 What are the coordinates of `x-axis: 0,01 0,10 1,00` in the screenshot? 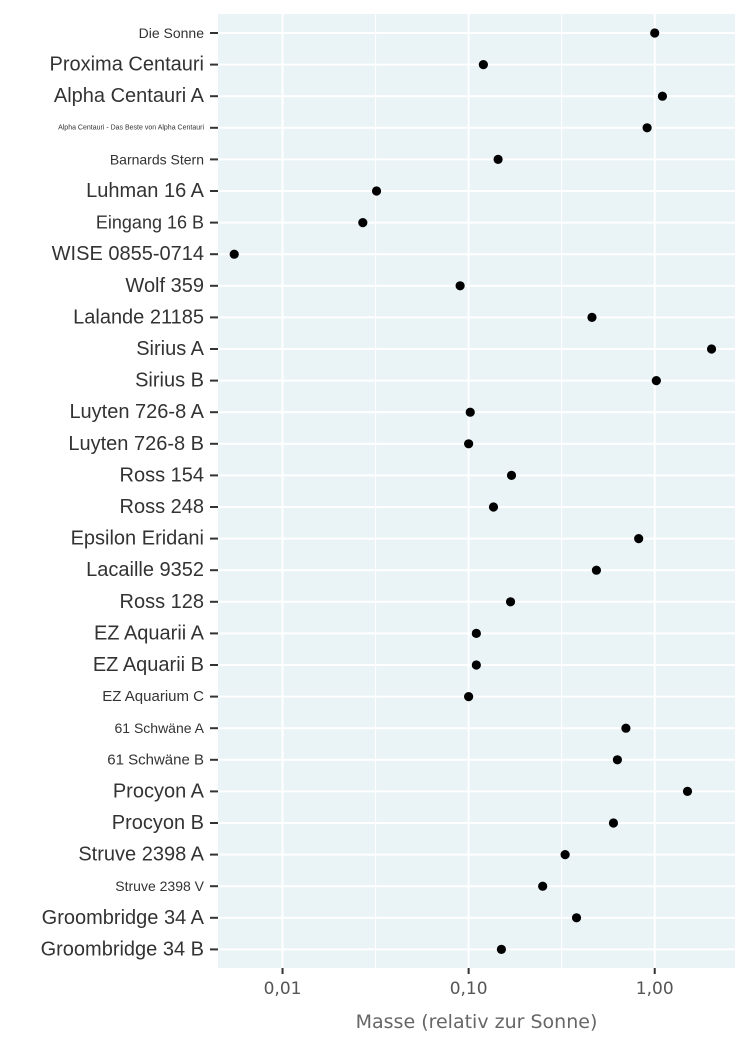 It's located at (469, 983).